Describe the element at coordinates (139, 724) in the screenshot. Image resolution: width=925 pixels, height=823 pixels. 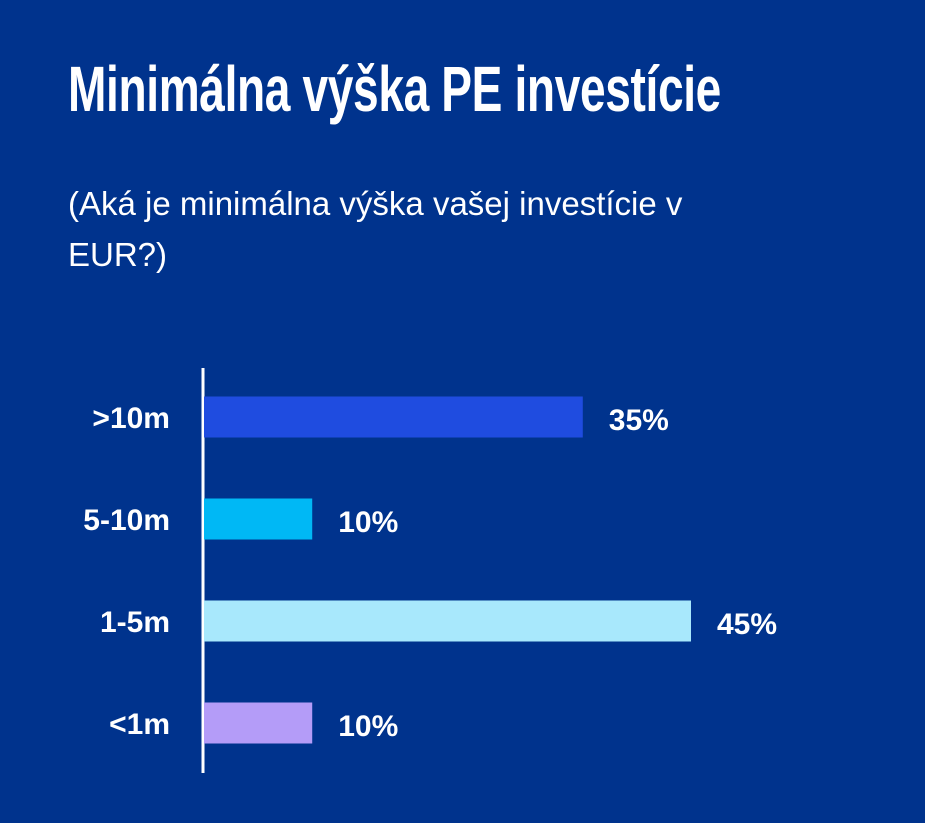
I see `category-label: <1m` at that location.